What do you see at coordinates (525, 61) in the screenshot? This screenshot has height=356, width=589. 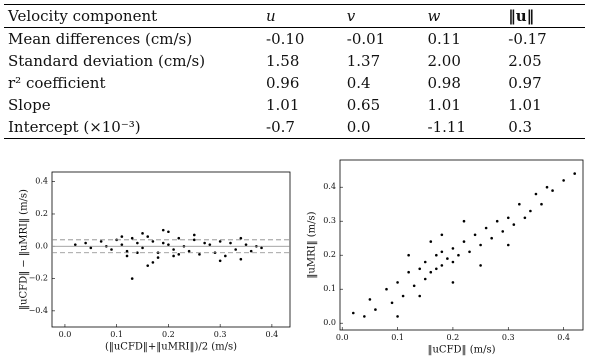 I see `value-cell: 2.05` at bounding box center [525, 61].